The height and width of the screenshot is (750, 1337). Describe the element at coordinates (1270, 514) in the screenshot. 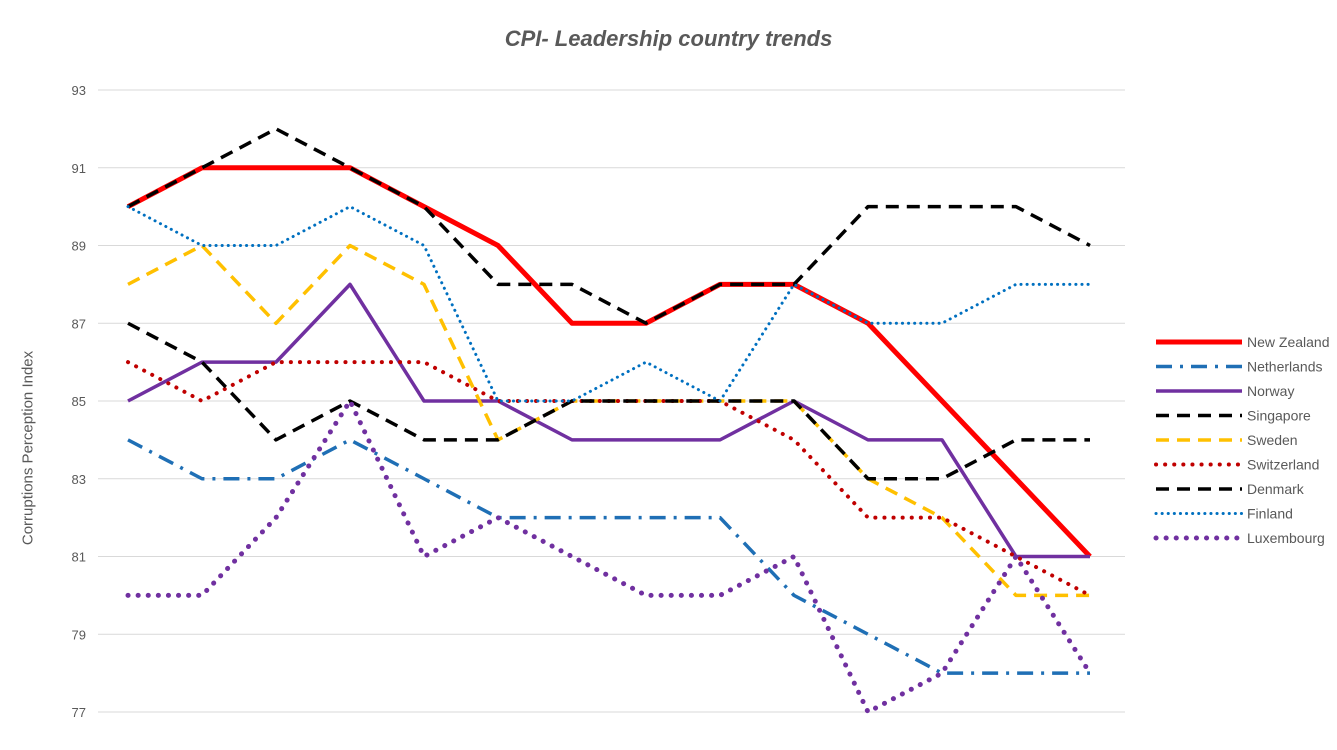

I see `legend-label-finland: Finland` at that location.